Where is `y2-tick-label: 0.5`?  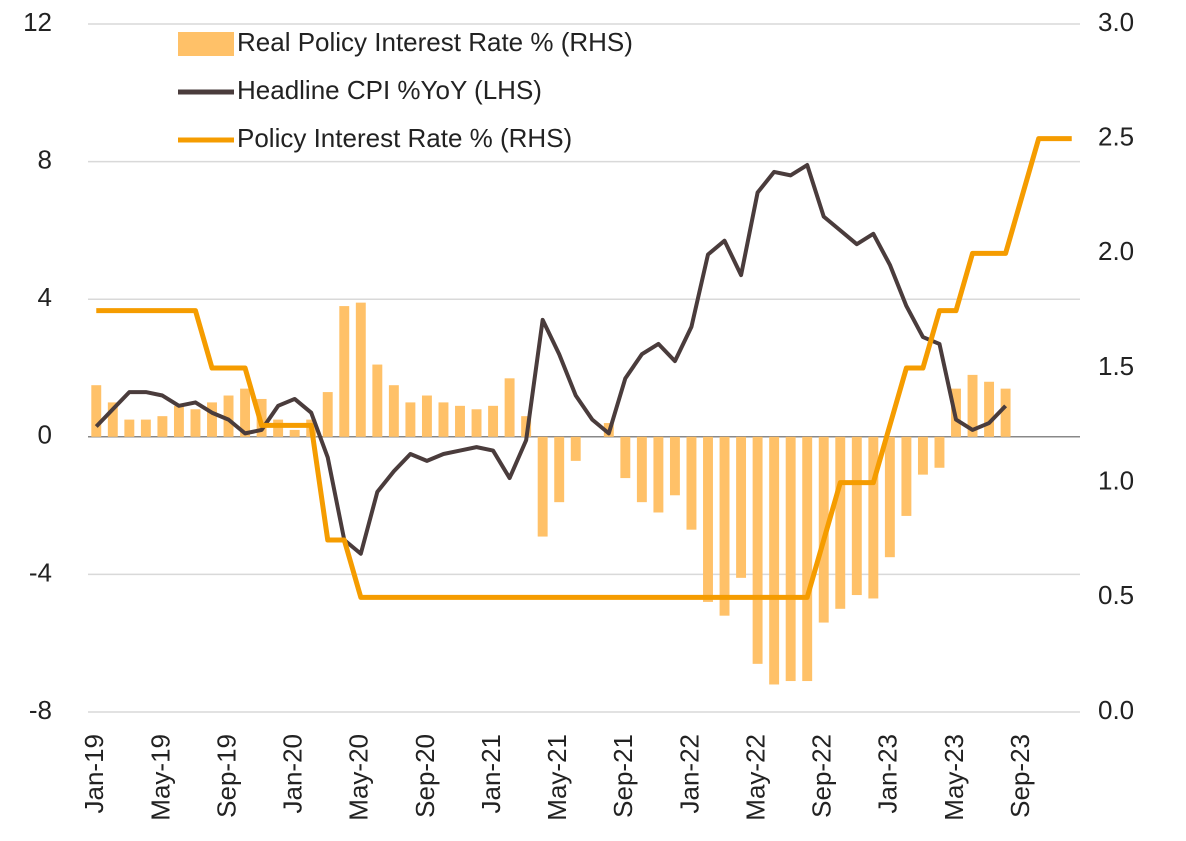
y2-tick-label: 0.5 is located at coordinates (1116, 595).